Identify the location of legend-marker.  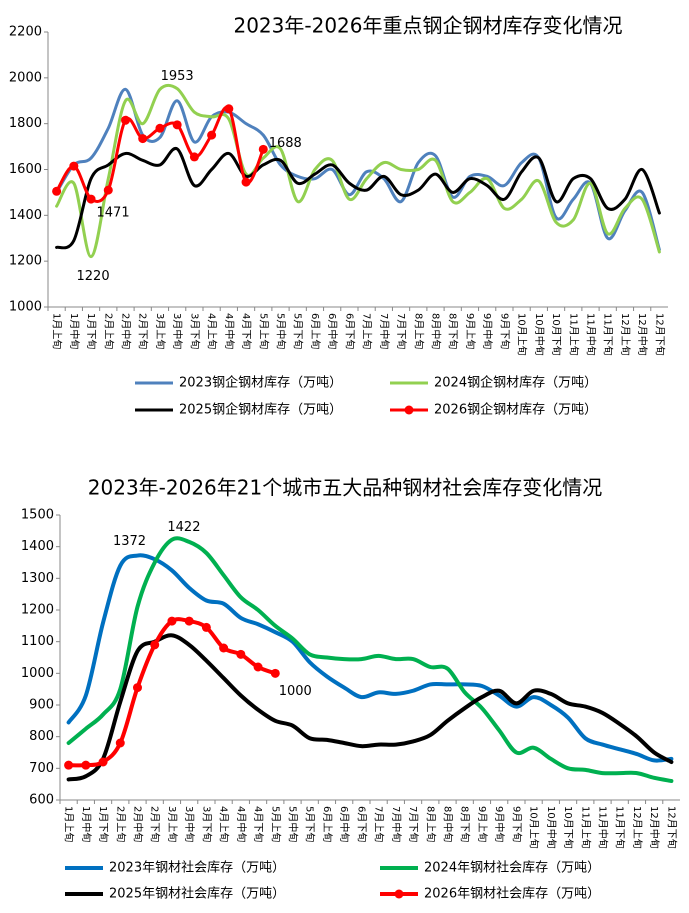
(409, 410).